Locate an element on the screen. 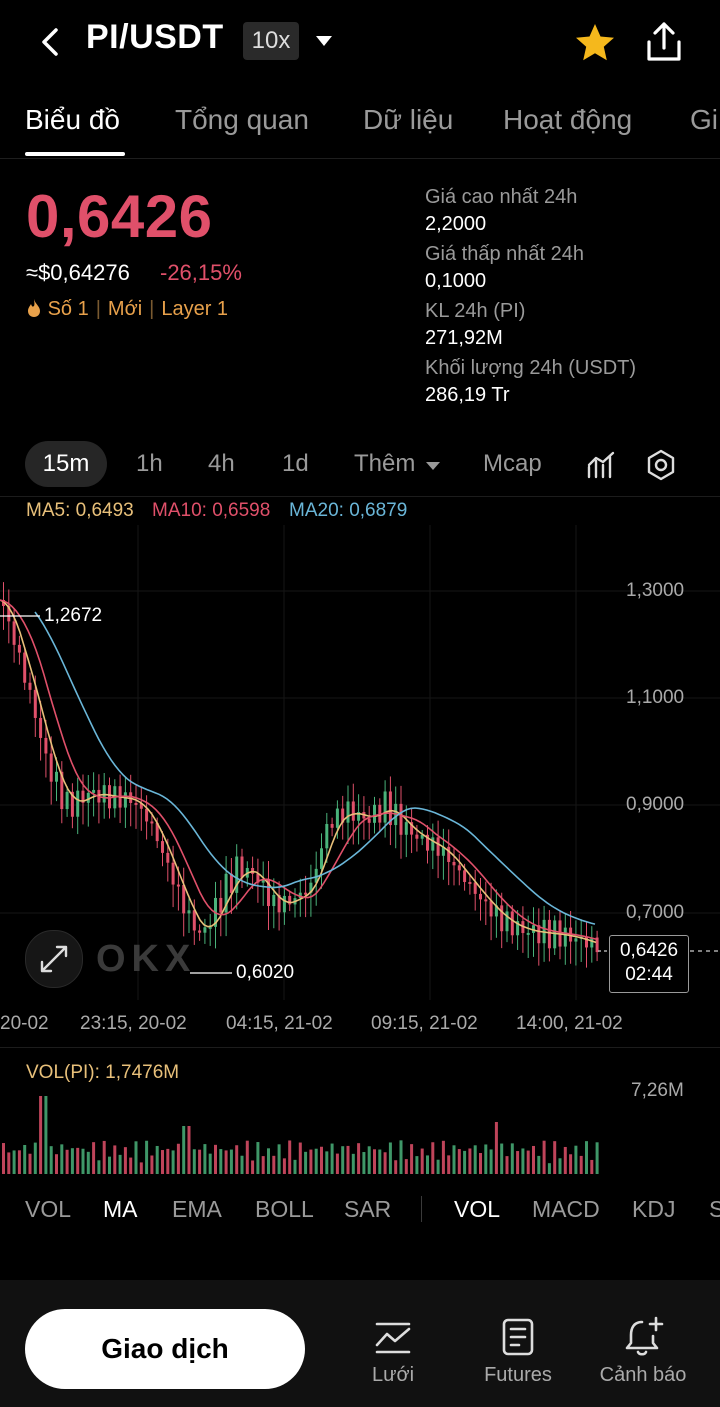  indicator-vol-sub: VOL is located at coordinates (477, 1209).